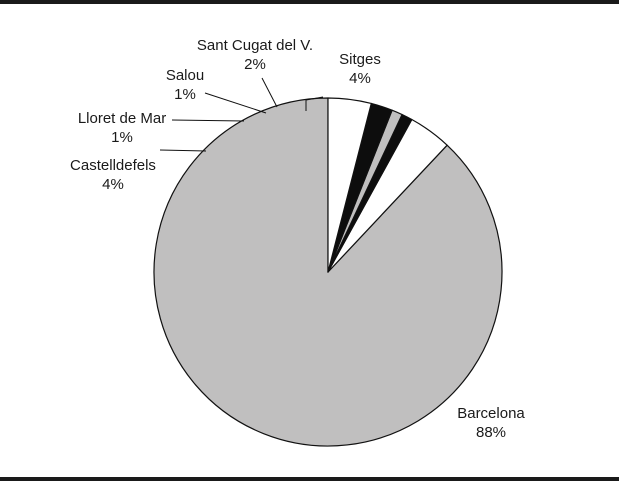 This screenshot has height=483, width=619. What do you see at coordinates (185, 75) in the screenshot?
I see `slice-label: Salou` at bounding box center [185, 75].